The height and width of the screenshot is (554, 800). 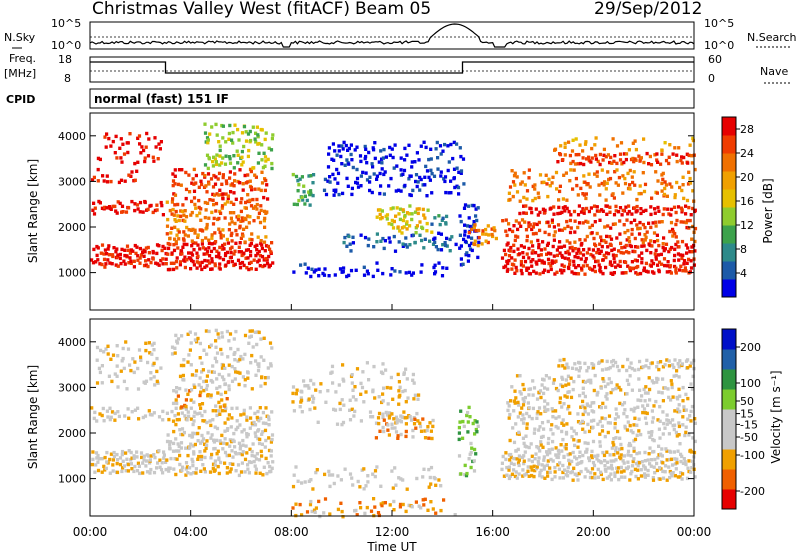 What do you see at coordinates (747, 177) in the screenshot?
I see `power-colorbar-tick-label: 20` at bounding box center [747, 177].